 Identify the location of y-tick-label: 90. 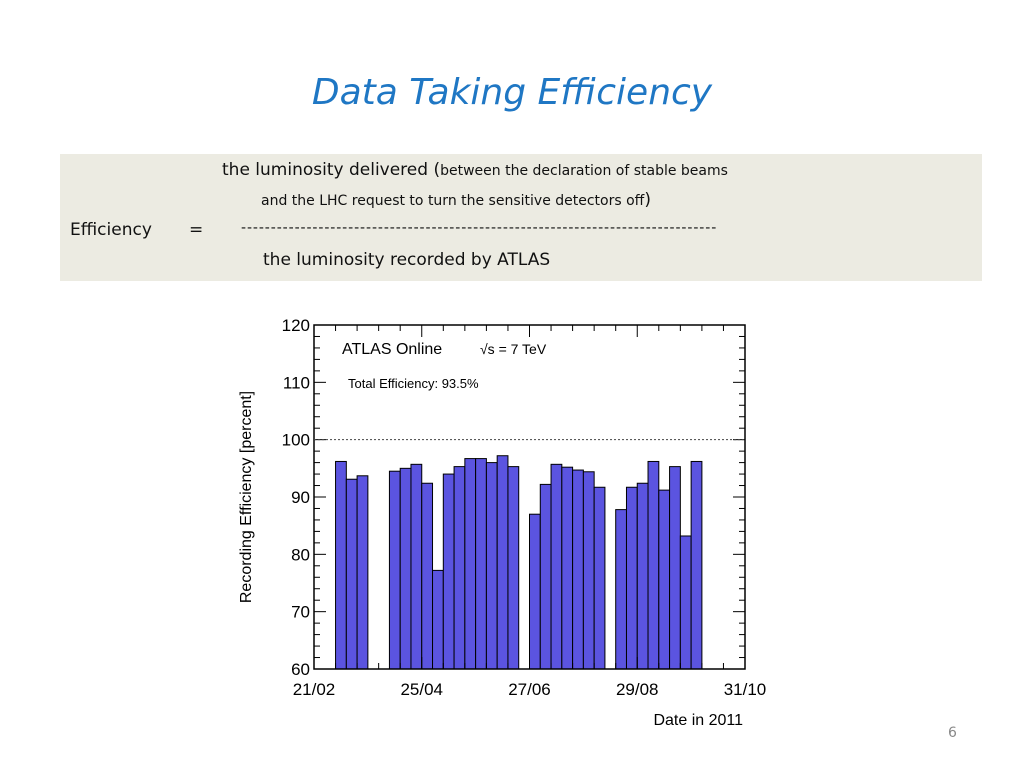
(300, 497).